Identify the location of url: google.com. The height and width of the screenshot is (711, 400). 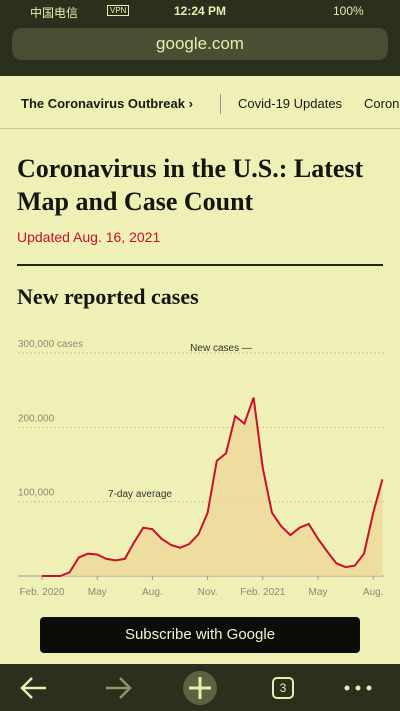
(200, 43).